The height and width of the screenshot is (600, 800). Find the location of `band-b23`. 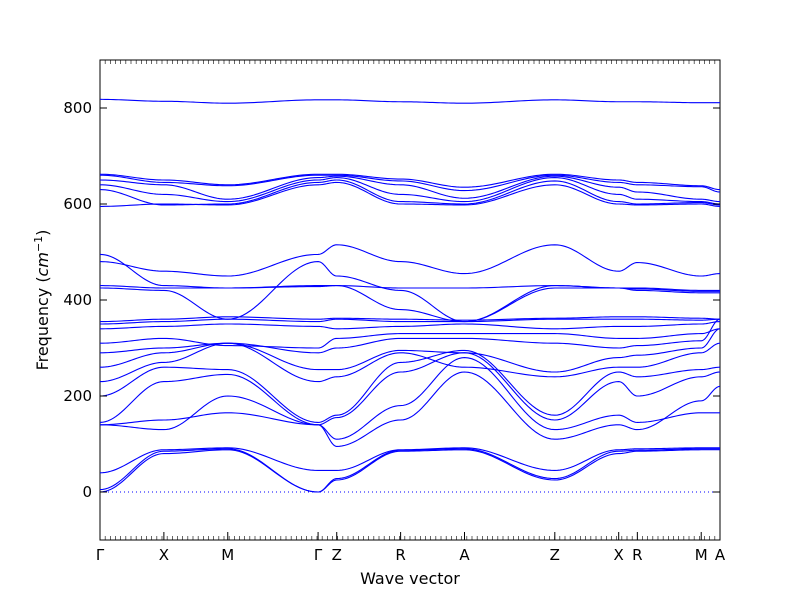

band-b23 is located at coordinates (410, 183).